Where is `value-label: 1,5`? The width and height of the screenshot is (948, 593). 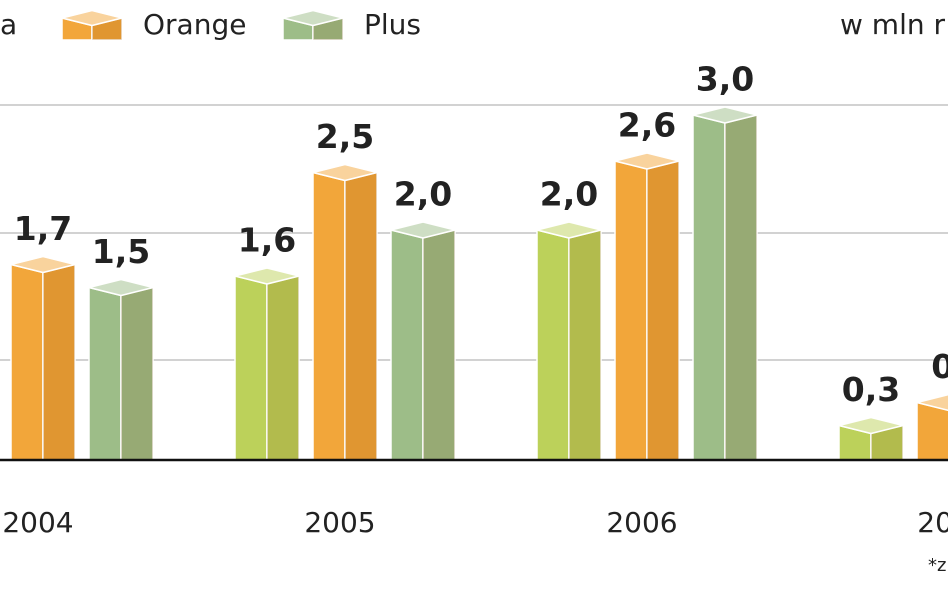
value-label: 1,5 is located at coordinates (121, 251).